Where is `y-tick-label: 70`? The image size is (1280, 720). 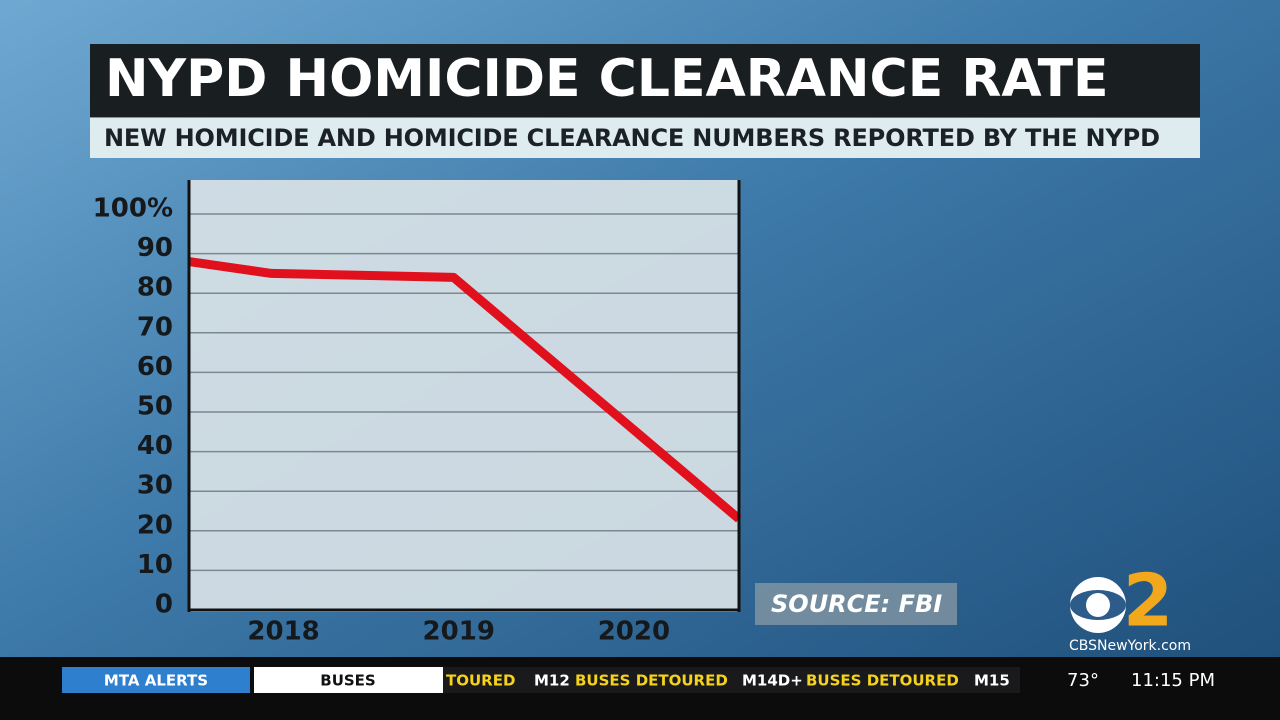
y-tick-label: 70 is located at coordinates (155, 327).